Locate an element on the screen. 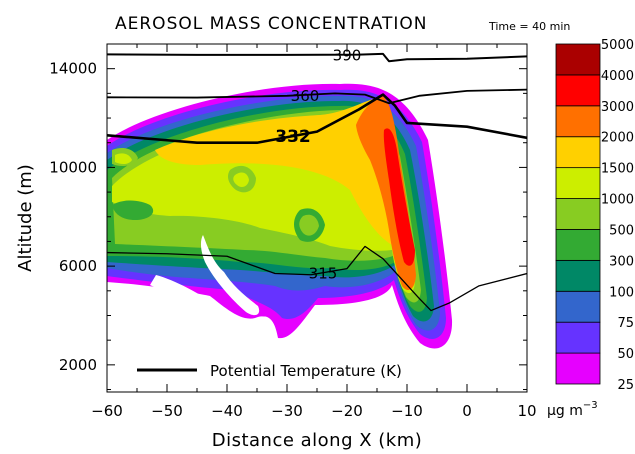 Image resolution: width=635 pixels, height=454 pixels. x-tick-label: 10 is located at coordinates (526, 411).